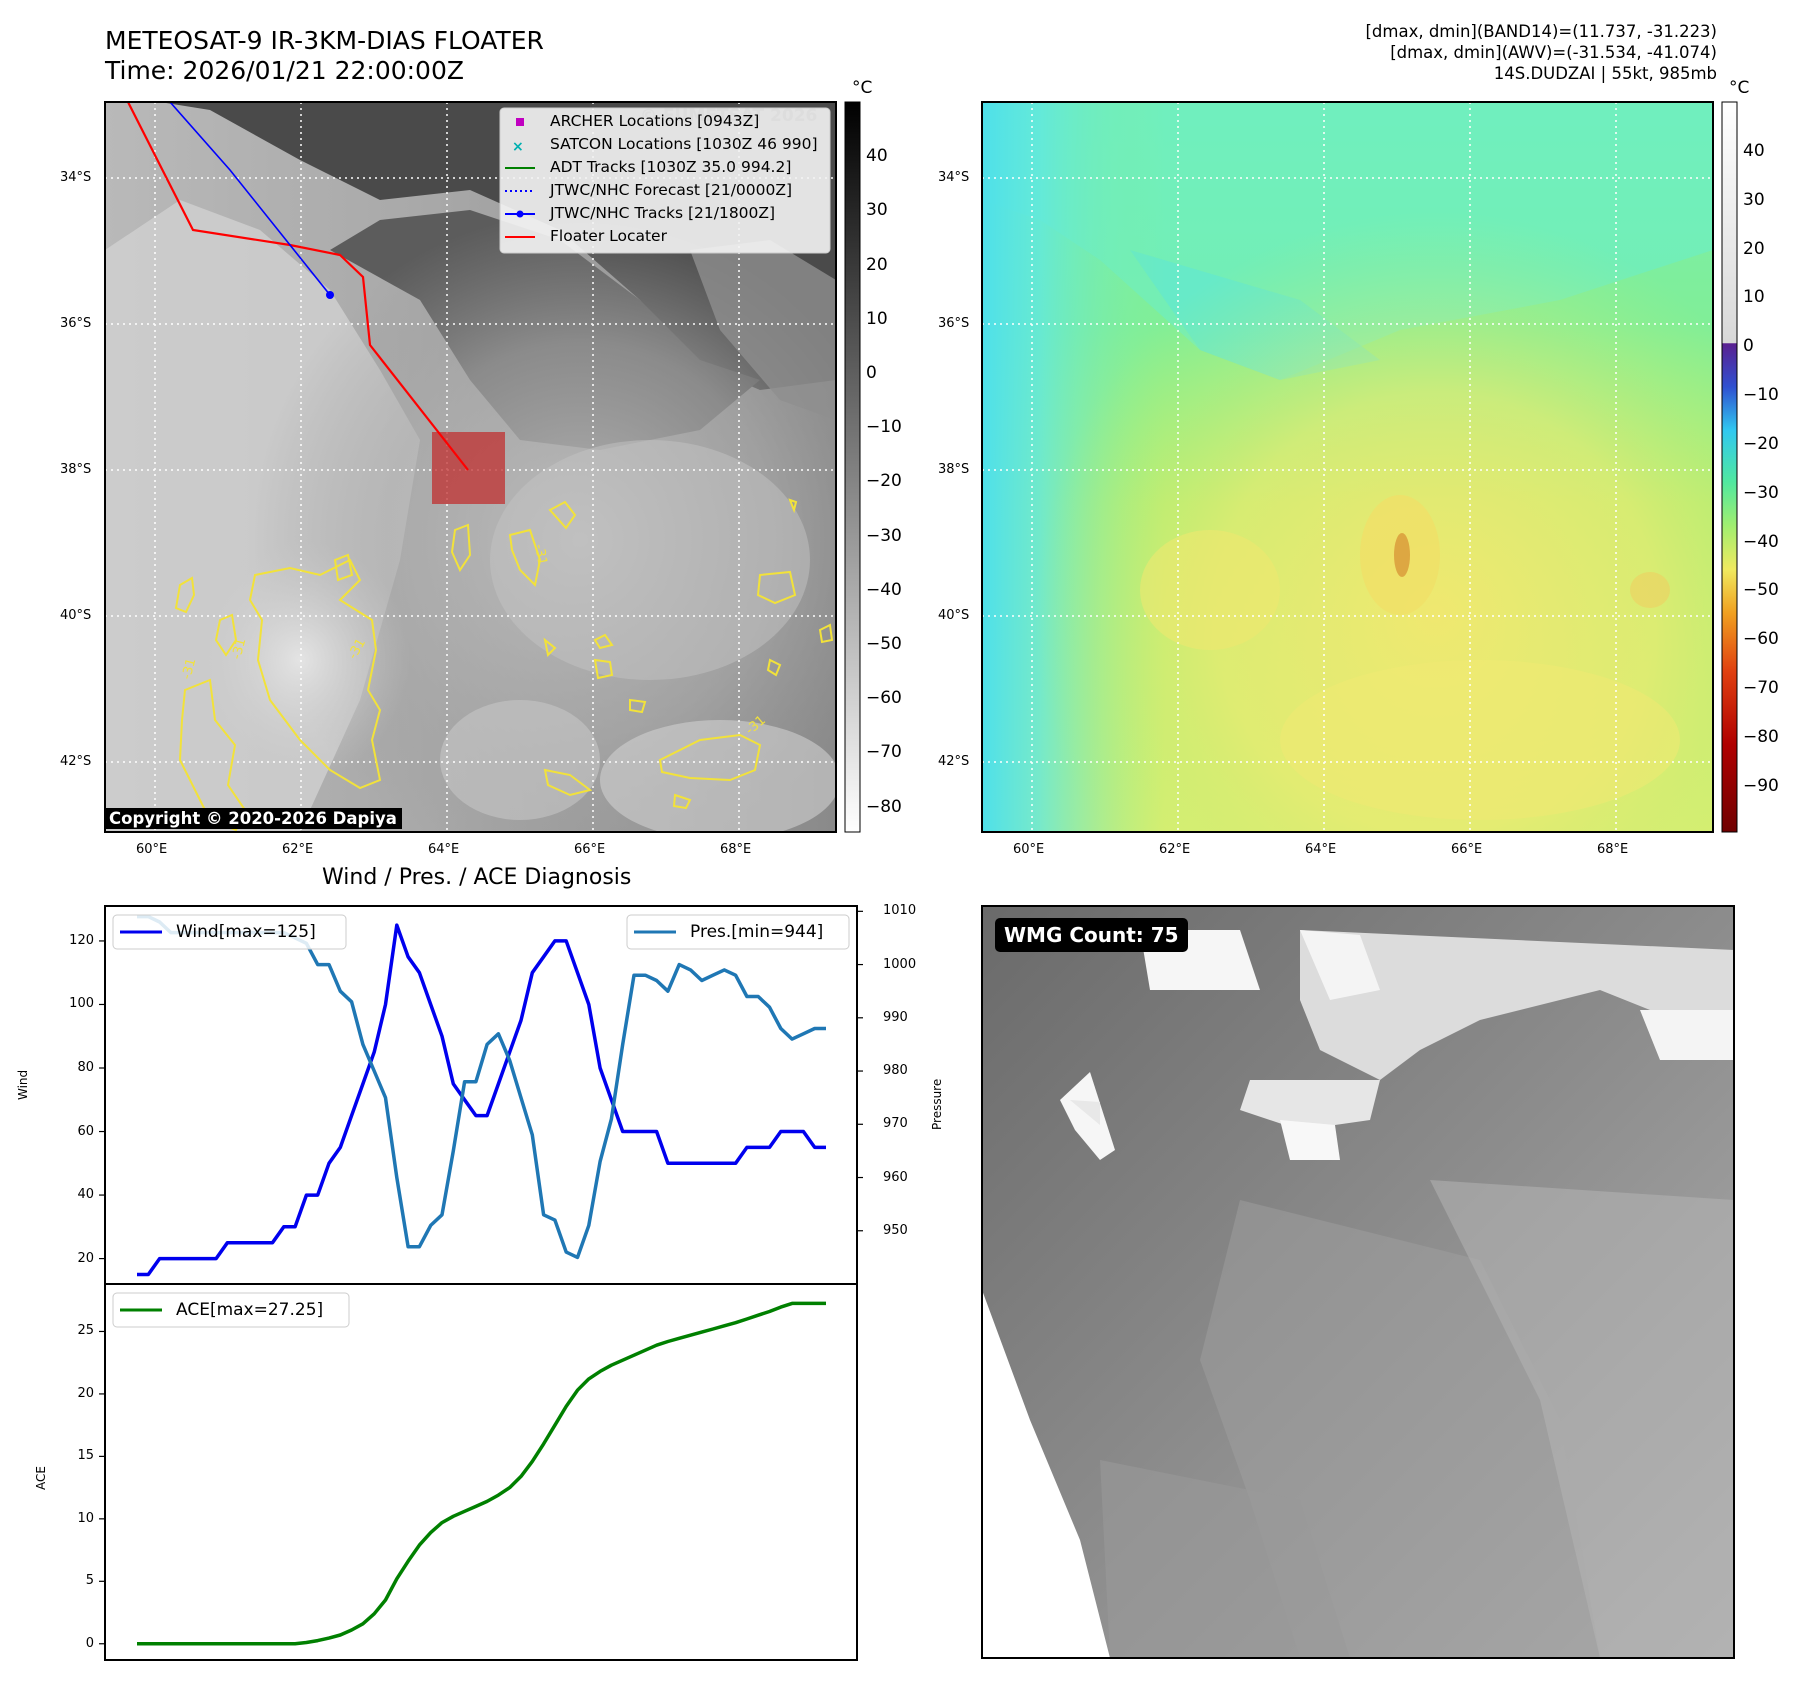 Image resolution: width=1797 pixels, height=1690 pixels. Describe the element at coordinates (89, 1643) in the screenshot. I see `ace-tick-label: 0` at that location.